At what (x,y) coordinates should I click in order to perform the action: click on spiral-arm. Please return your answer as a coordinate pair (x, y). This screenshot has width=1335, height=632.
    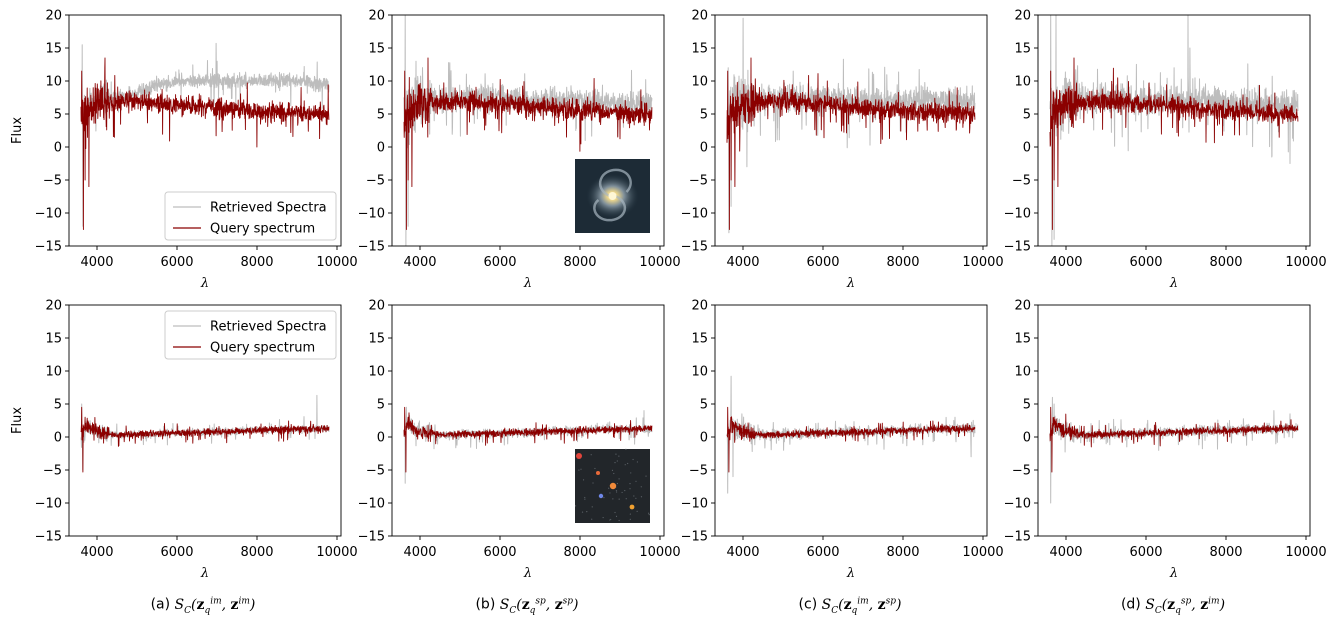
    Looking at the image, I should click on (615, 183).